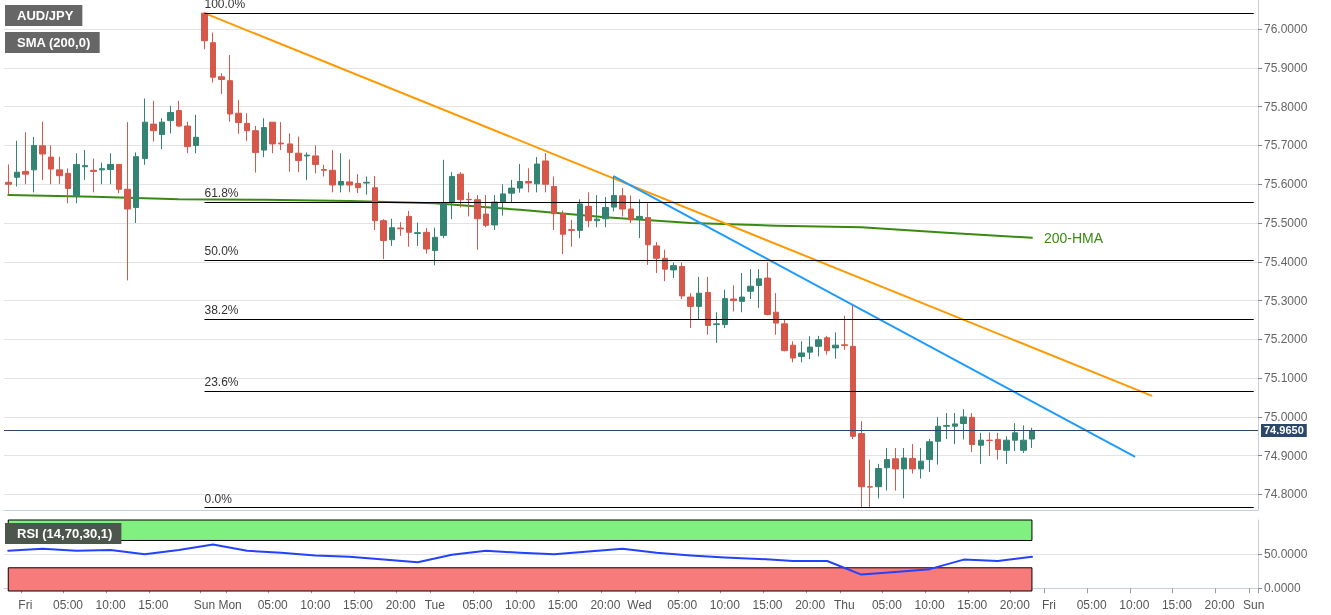 This screenshot has width=1331, height=615. I want to click on series-label: 200-HMA, so click(1073, 237).